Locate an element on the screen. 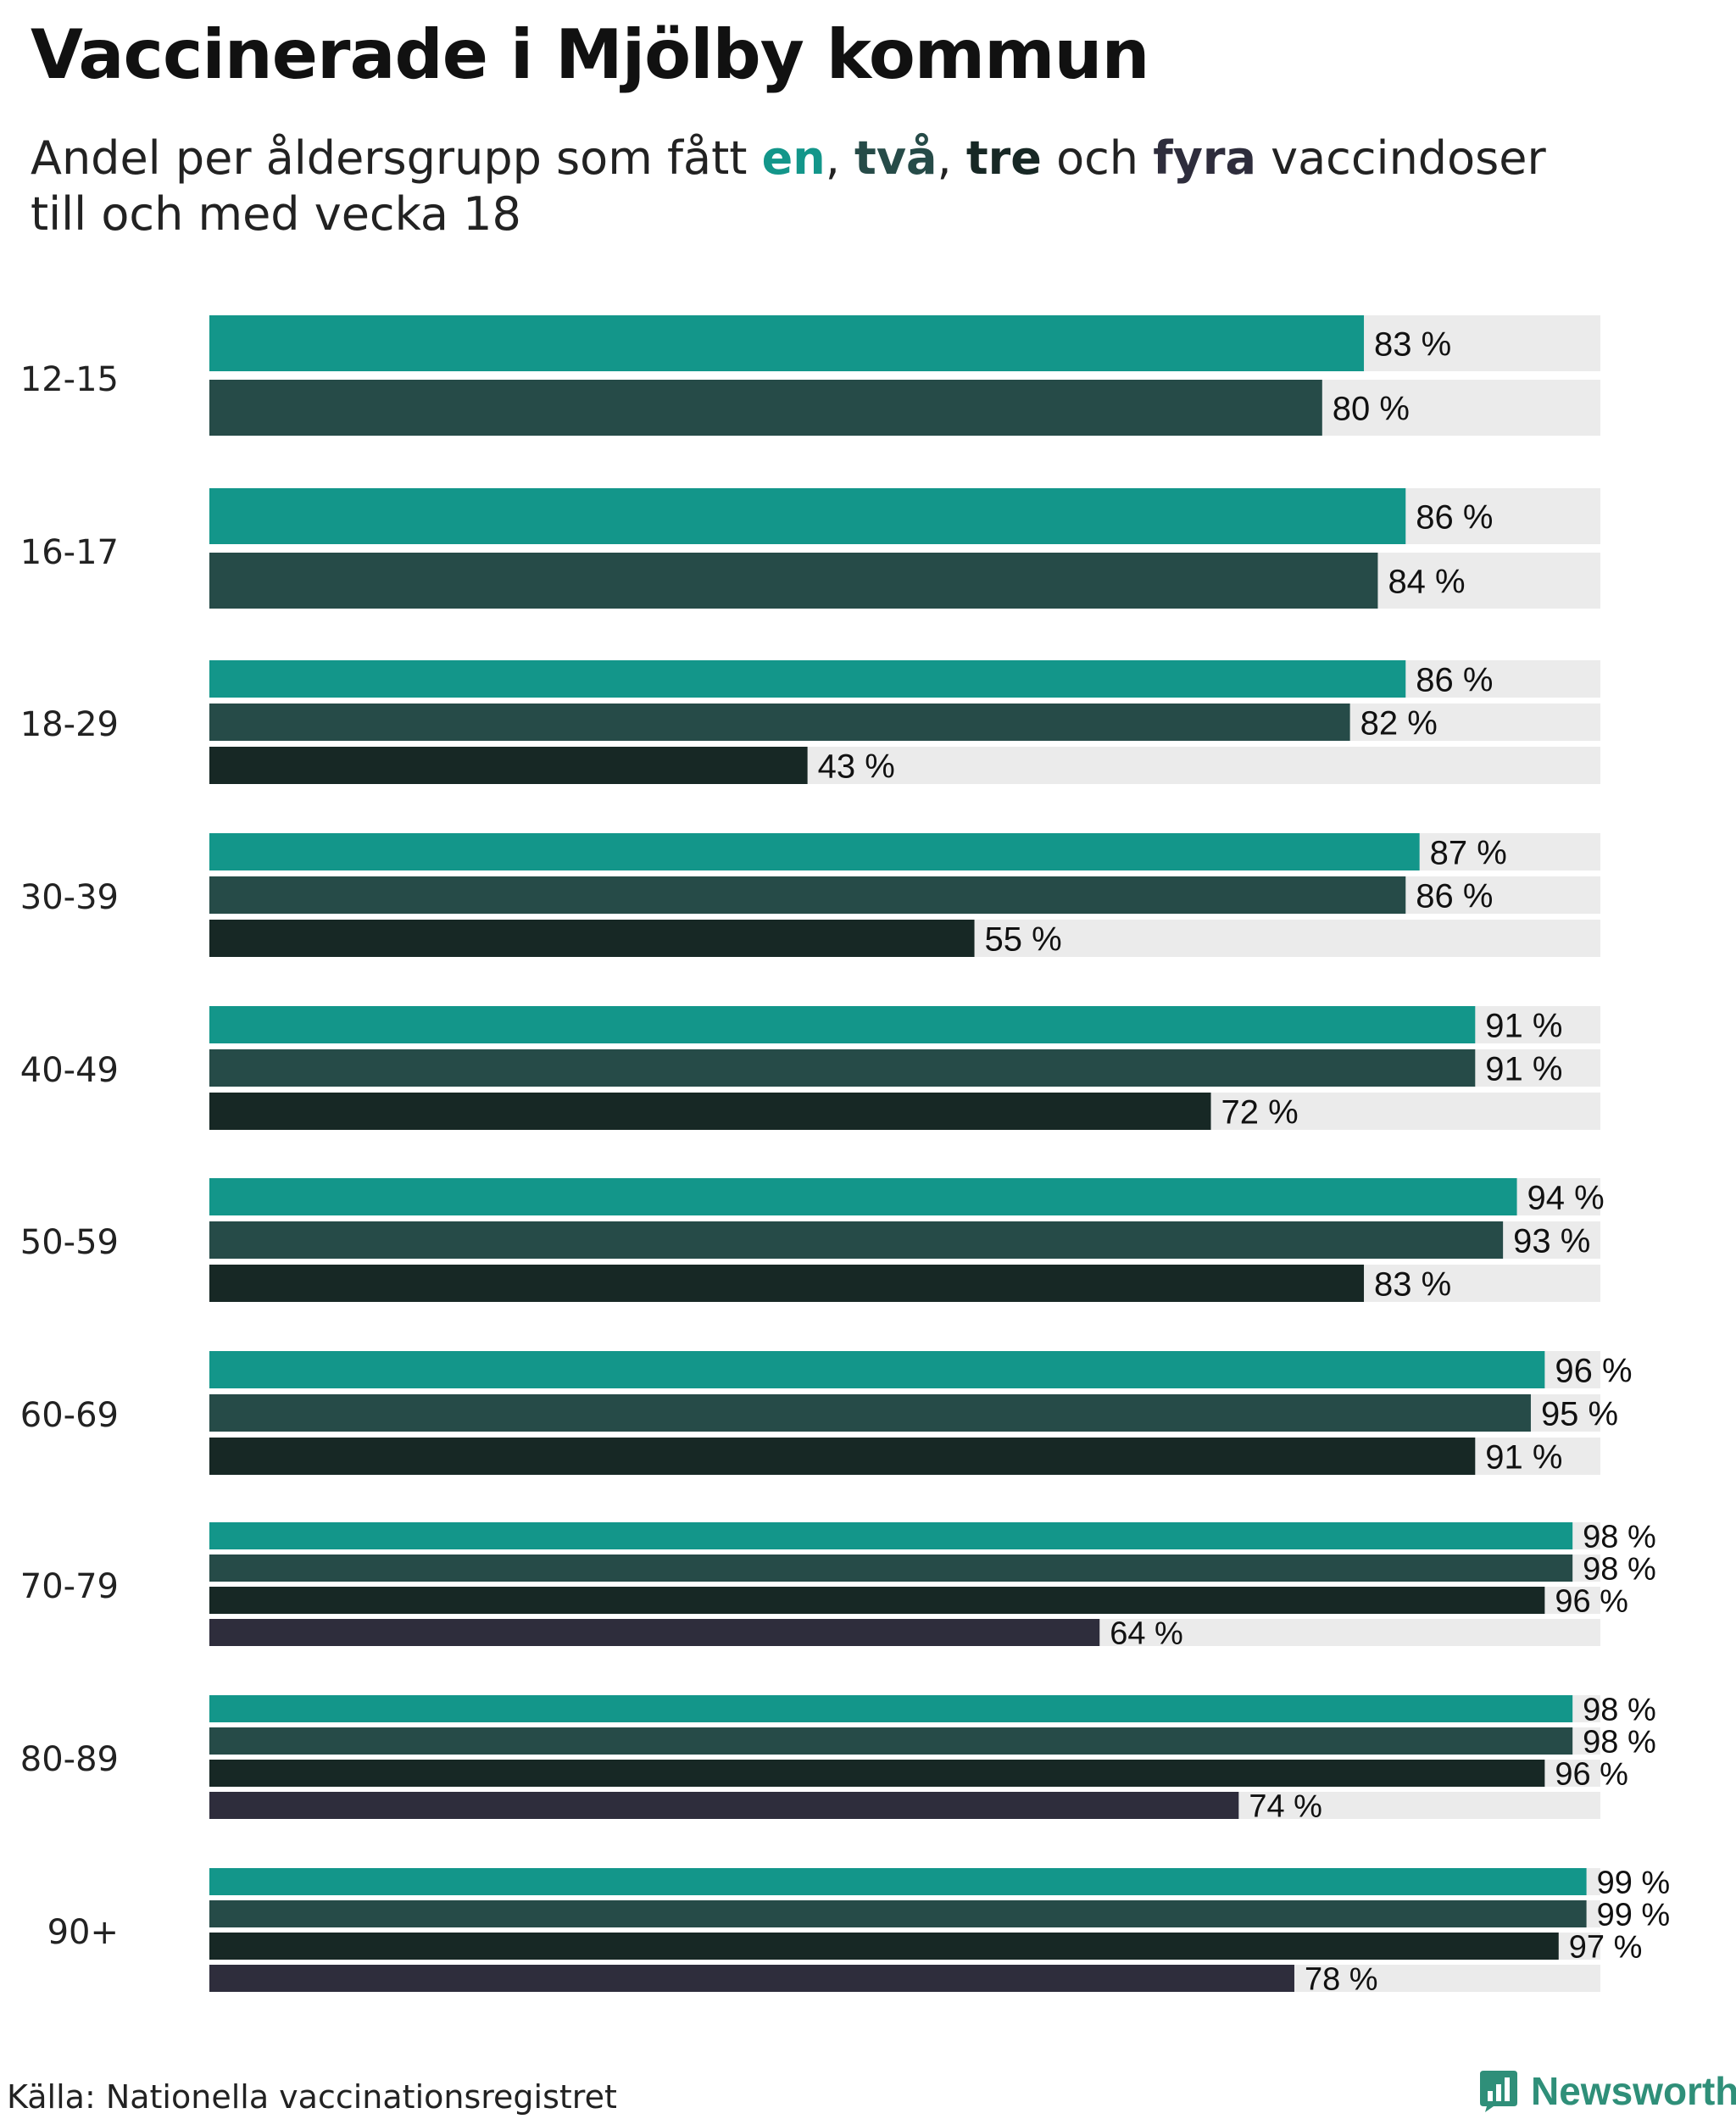  age-group-label: 40-49 is located at coordinates (69, 1070).